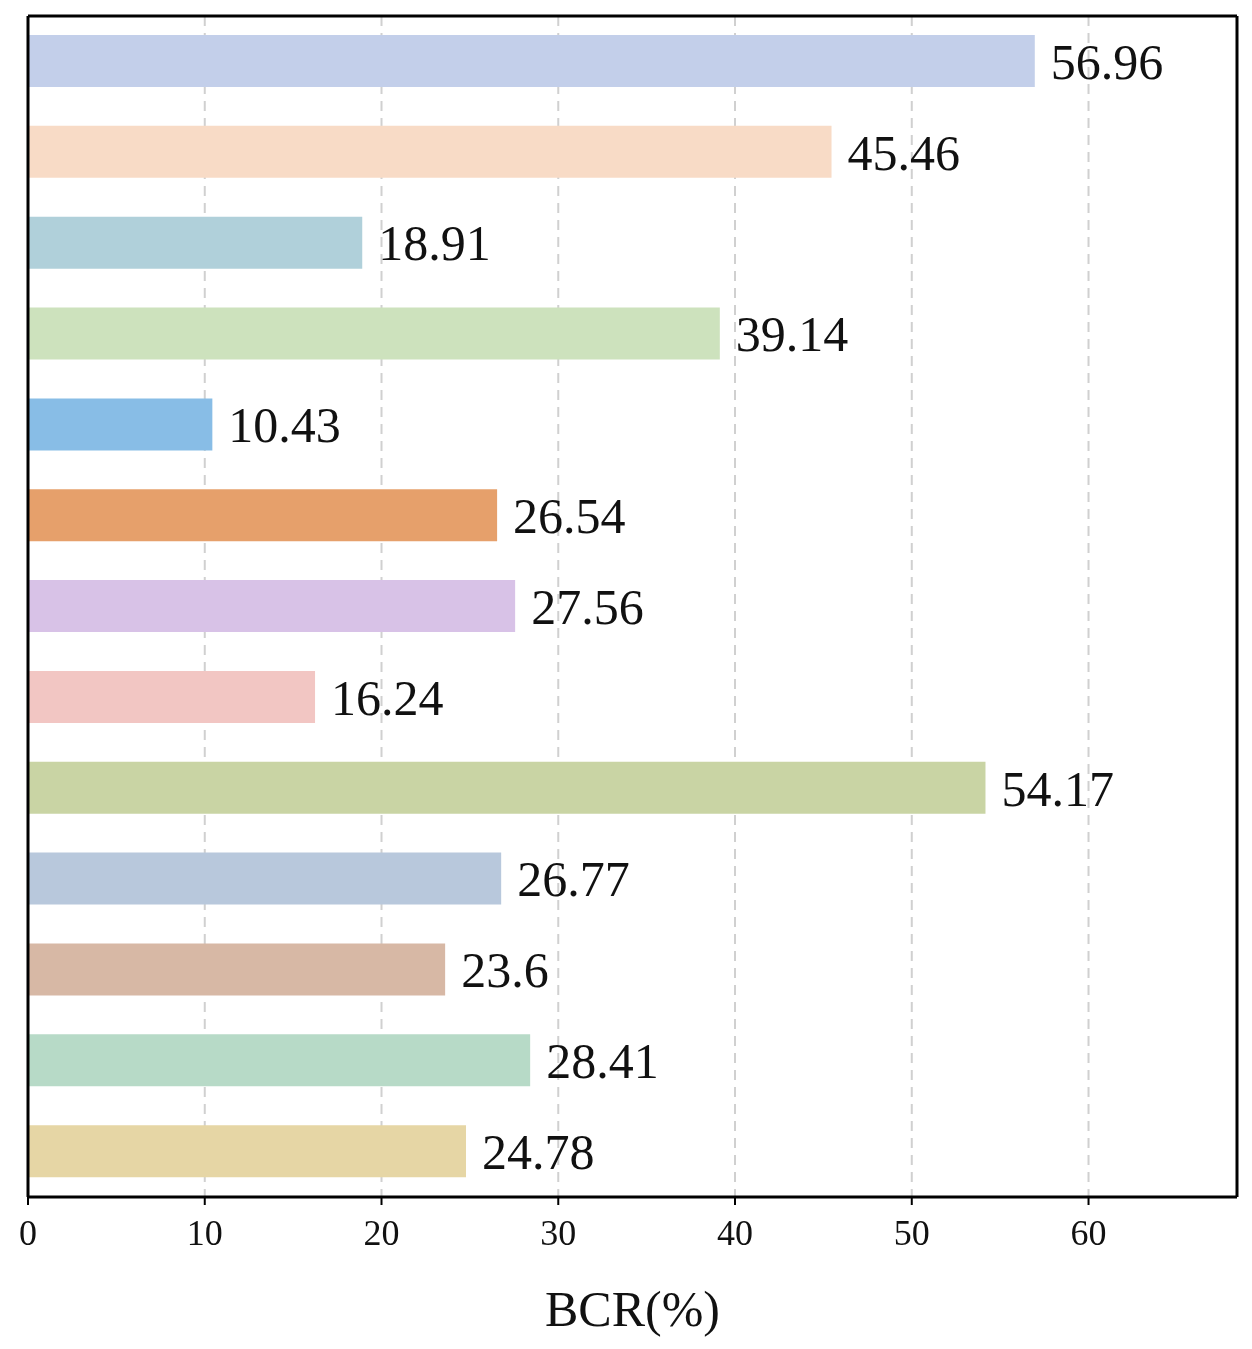 The width and height of the screenshot is (1252, 1349). What do you see at coordinates (911, 1232) in the screenshot?
I see `x-tick-label: 50` at bounding box center [911, 1232].